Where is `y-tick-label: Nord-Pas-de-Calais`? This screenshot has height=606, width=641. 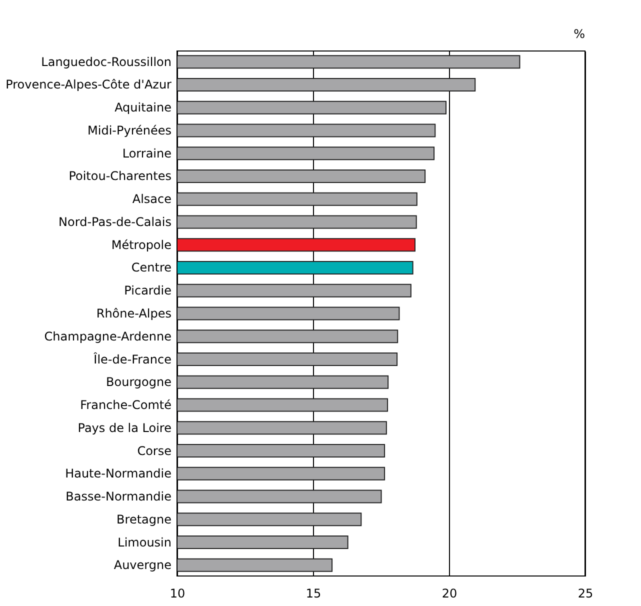
y-tick-label: Nord-Pas-de-Calais is located at coordinates (115, 221).